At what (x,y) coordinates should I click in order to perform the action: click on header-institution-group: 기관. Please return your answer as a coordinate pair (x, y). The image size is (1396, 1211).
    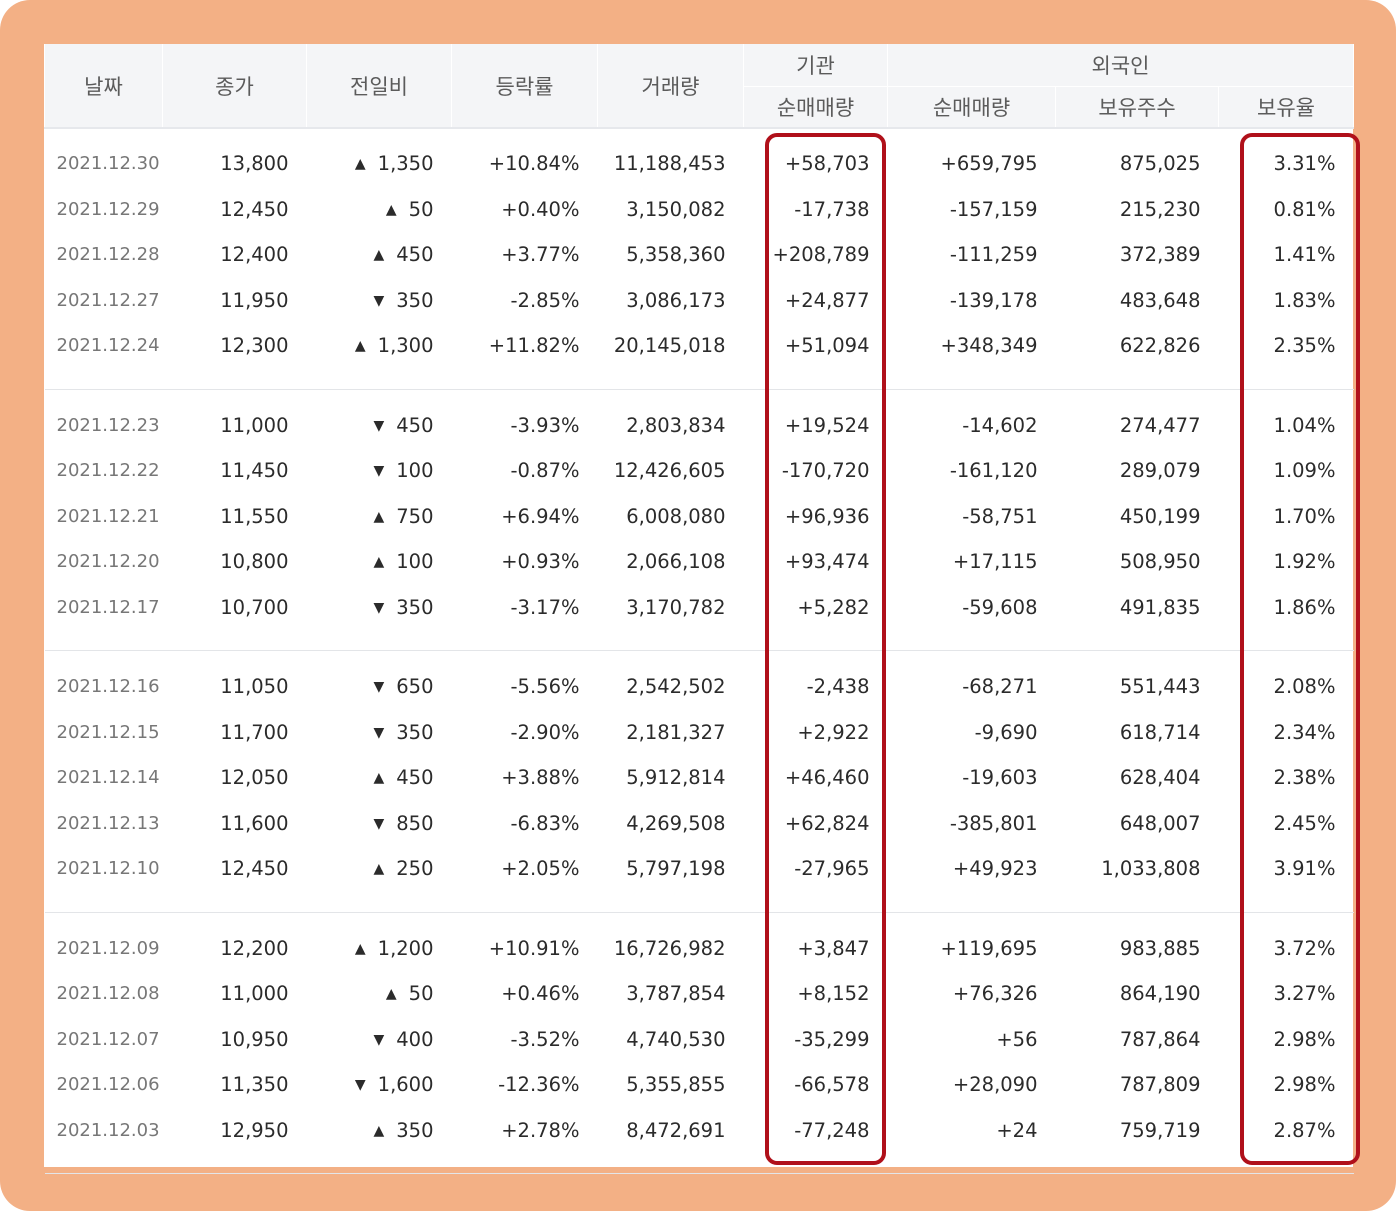
    Looking at the image, I should click on (815, 65).